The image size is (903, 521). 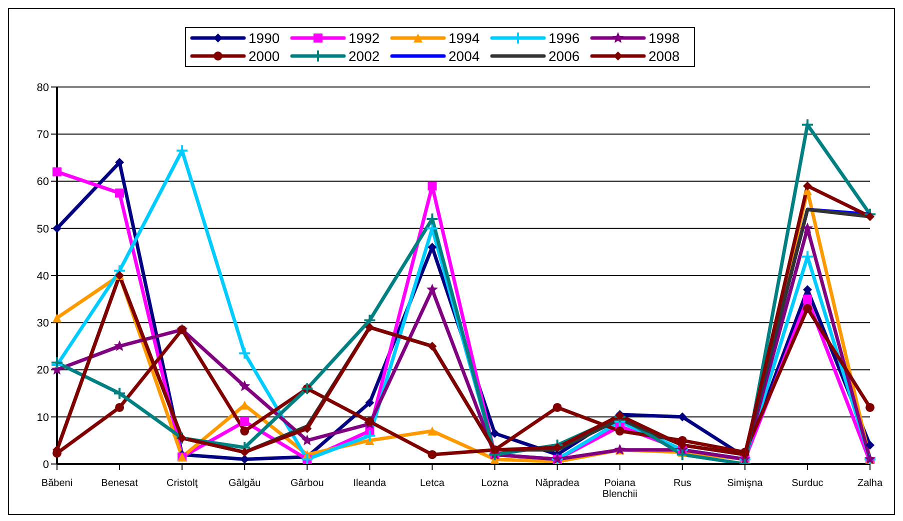 I want to click on x-tick-label: Zalha, so click(x=870, y=483).